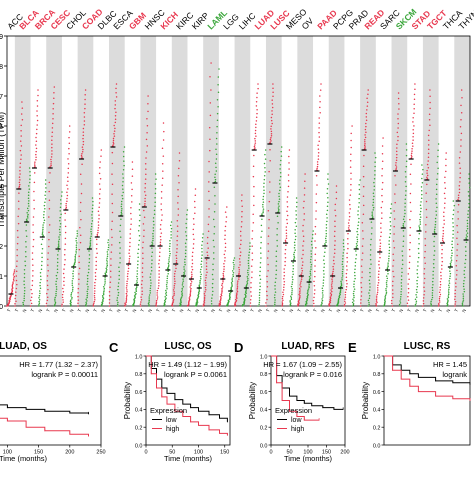 The width and height of the screenshot is (474, 479). What do you see at coordinates (377, 411) in the screenshot?
I see `y-tick-label: 0.4` at bounding box center [377, 411].